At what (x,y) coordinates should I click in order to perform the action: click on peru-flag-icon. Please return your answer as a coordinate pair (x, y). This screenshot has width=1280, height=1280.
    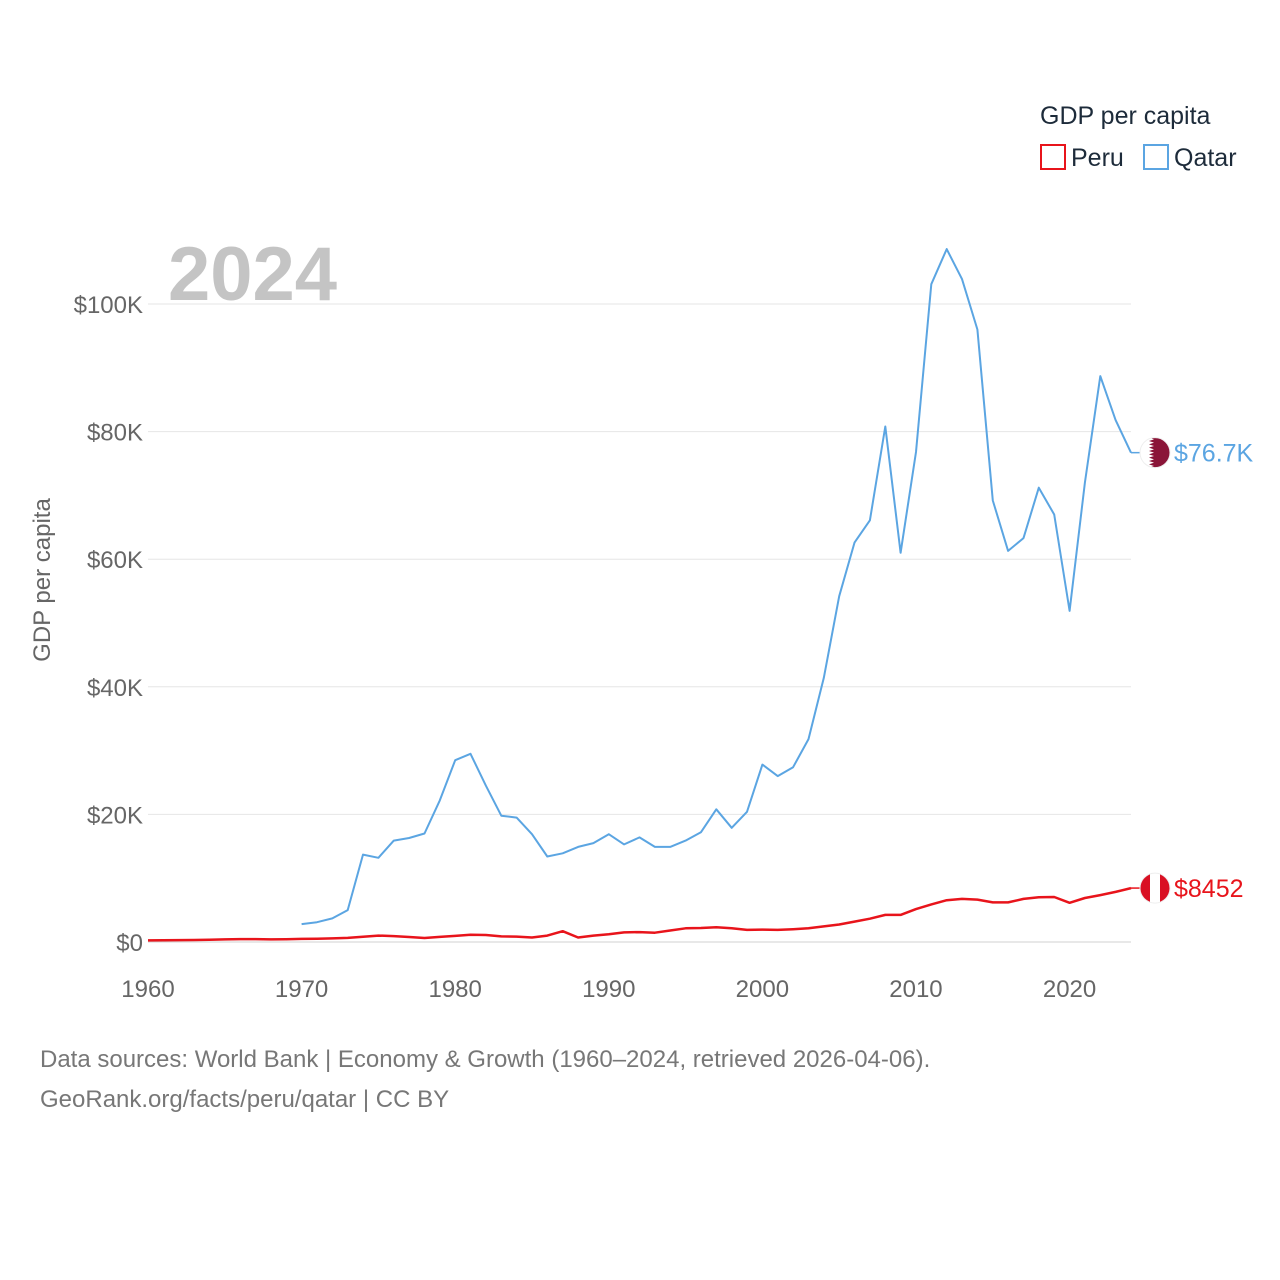
    Looking at the image, I should click on (1155, 888).